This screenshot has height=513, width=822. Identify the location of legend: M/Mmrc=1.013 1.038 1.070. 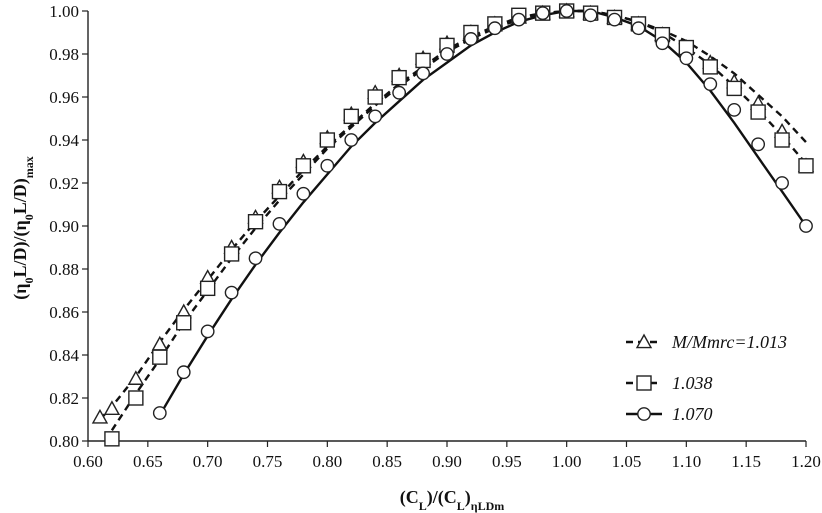
(706, 378).